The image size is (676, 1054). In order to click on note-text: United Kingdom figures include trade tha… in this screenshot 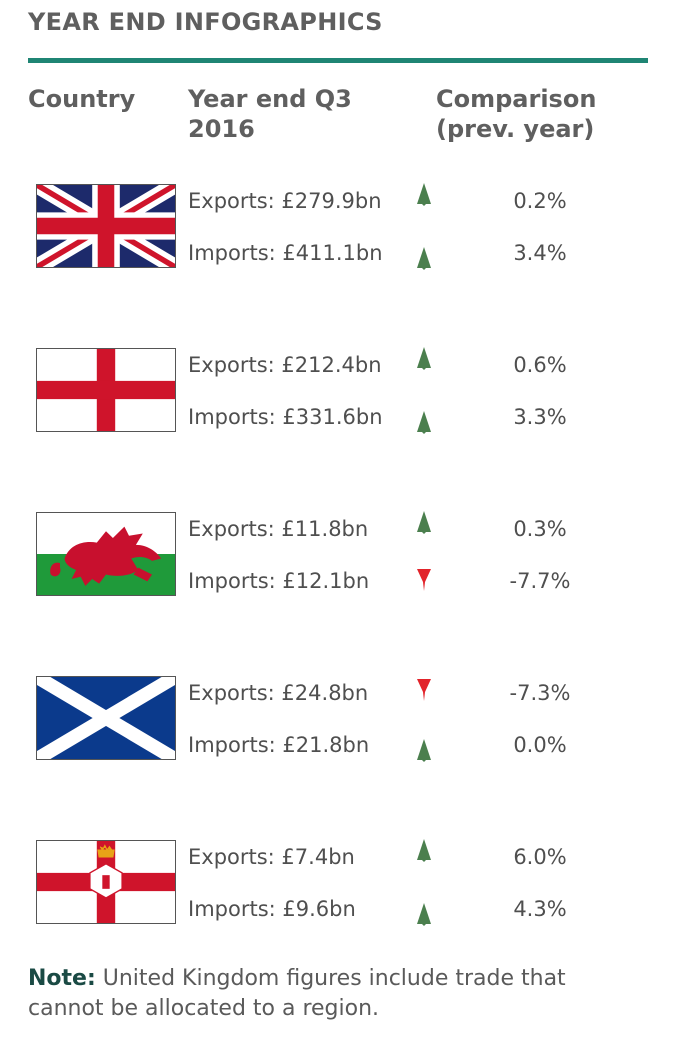, I will do `click(297, 993)`.